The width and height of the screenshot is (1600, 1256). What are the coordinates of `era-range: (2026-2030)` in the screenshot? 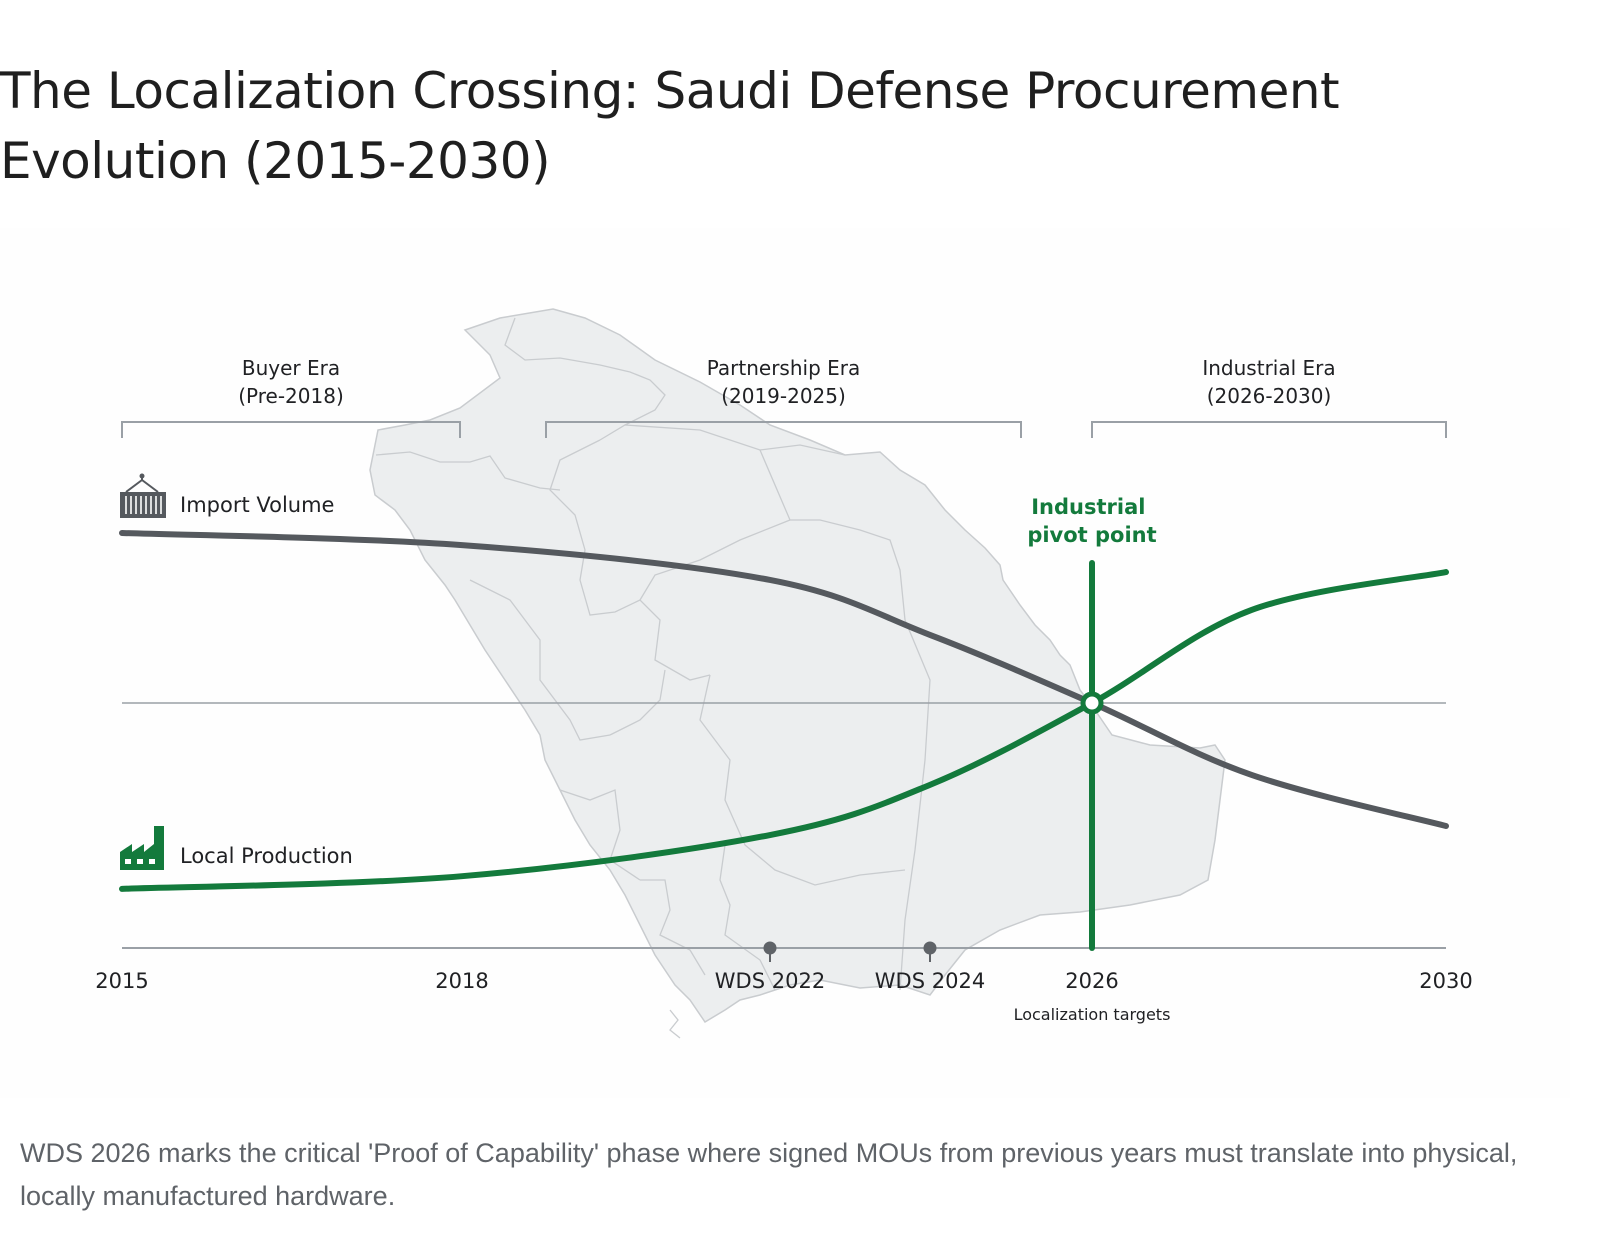 It's located at (1269, 396).